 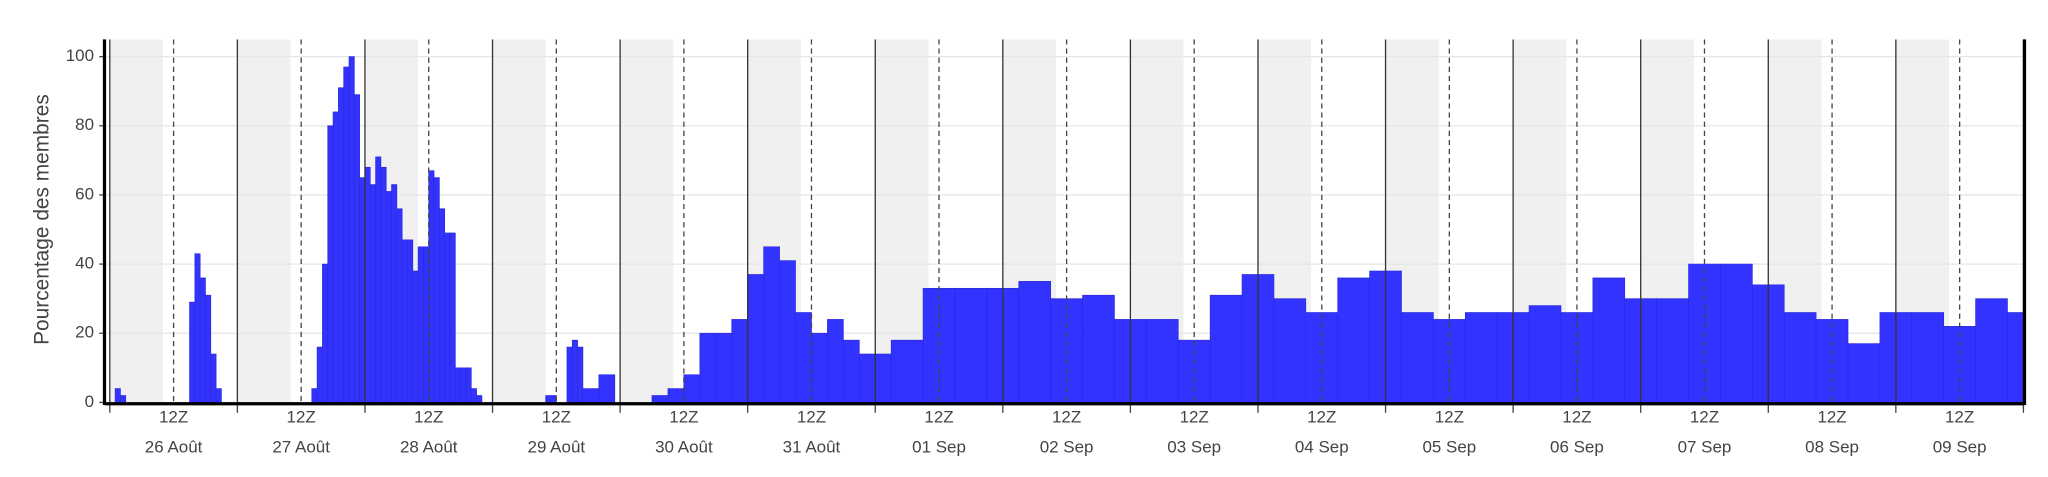 I want to click on y-tick-label: 60, so click(x=84, y=193).